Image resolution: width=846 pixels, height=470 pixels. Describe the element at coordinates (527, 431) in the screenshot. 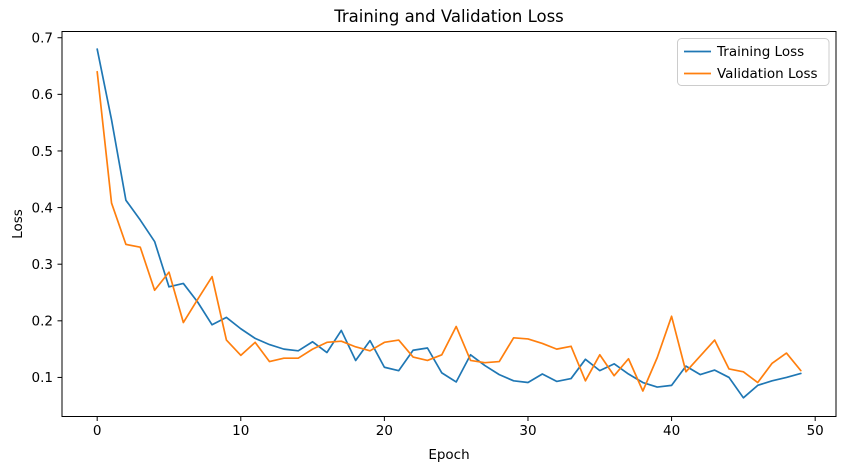

I see `x-tick-label: 30` at that location.